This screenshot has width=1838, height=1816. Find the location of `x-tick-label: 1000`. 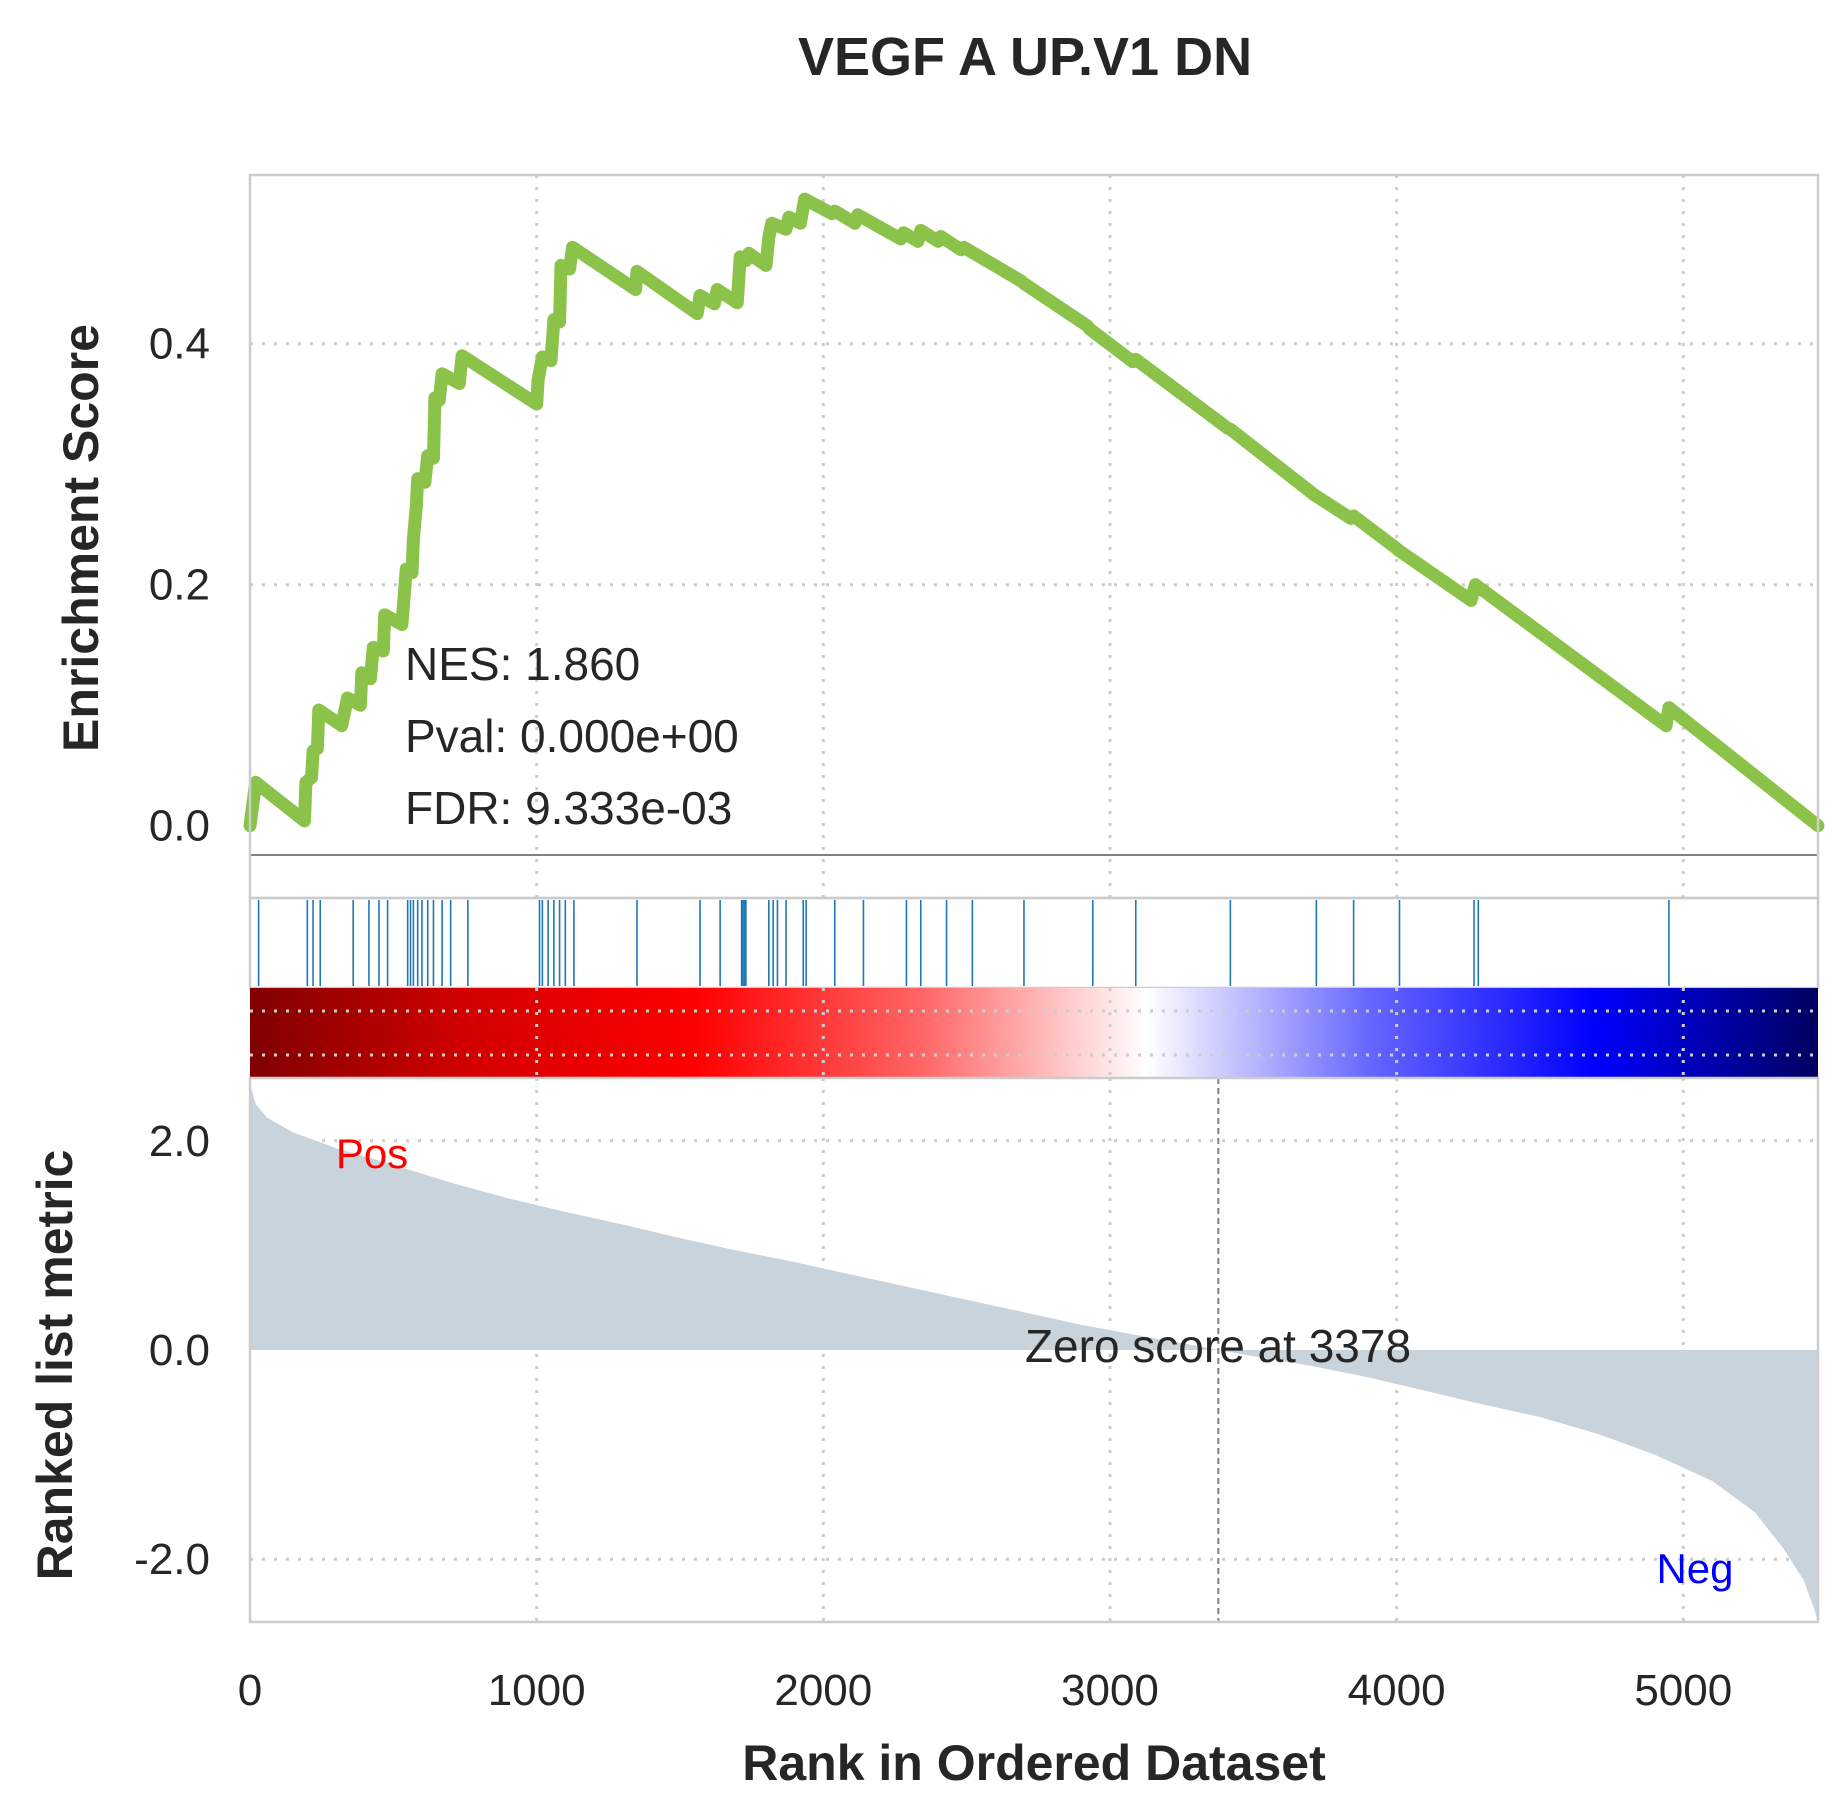

x-tick-label: 1000 is located at coordinates (537, 1690).